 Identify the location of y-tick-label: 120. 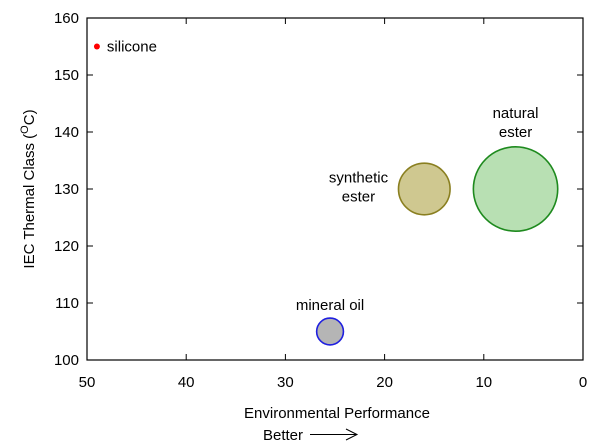
(66, 246).